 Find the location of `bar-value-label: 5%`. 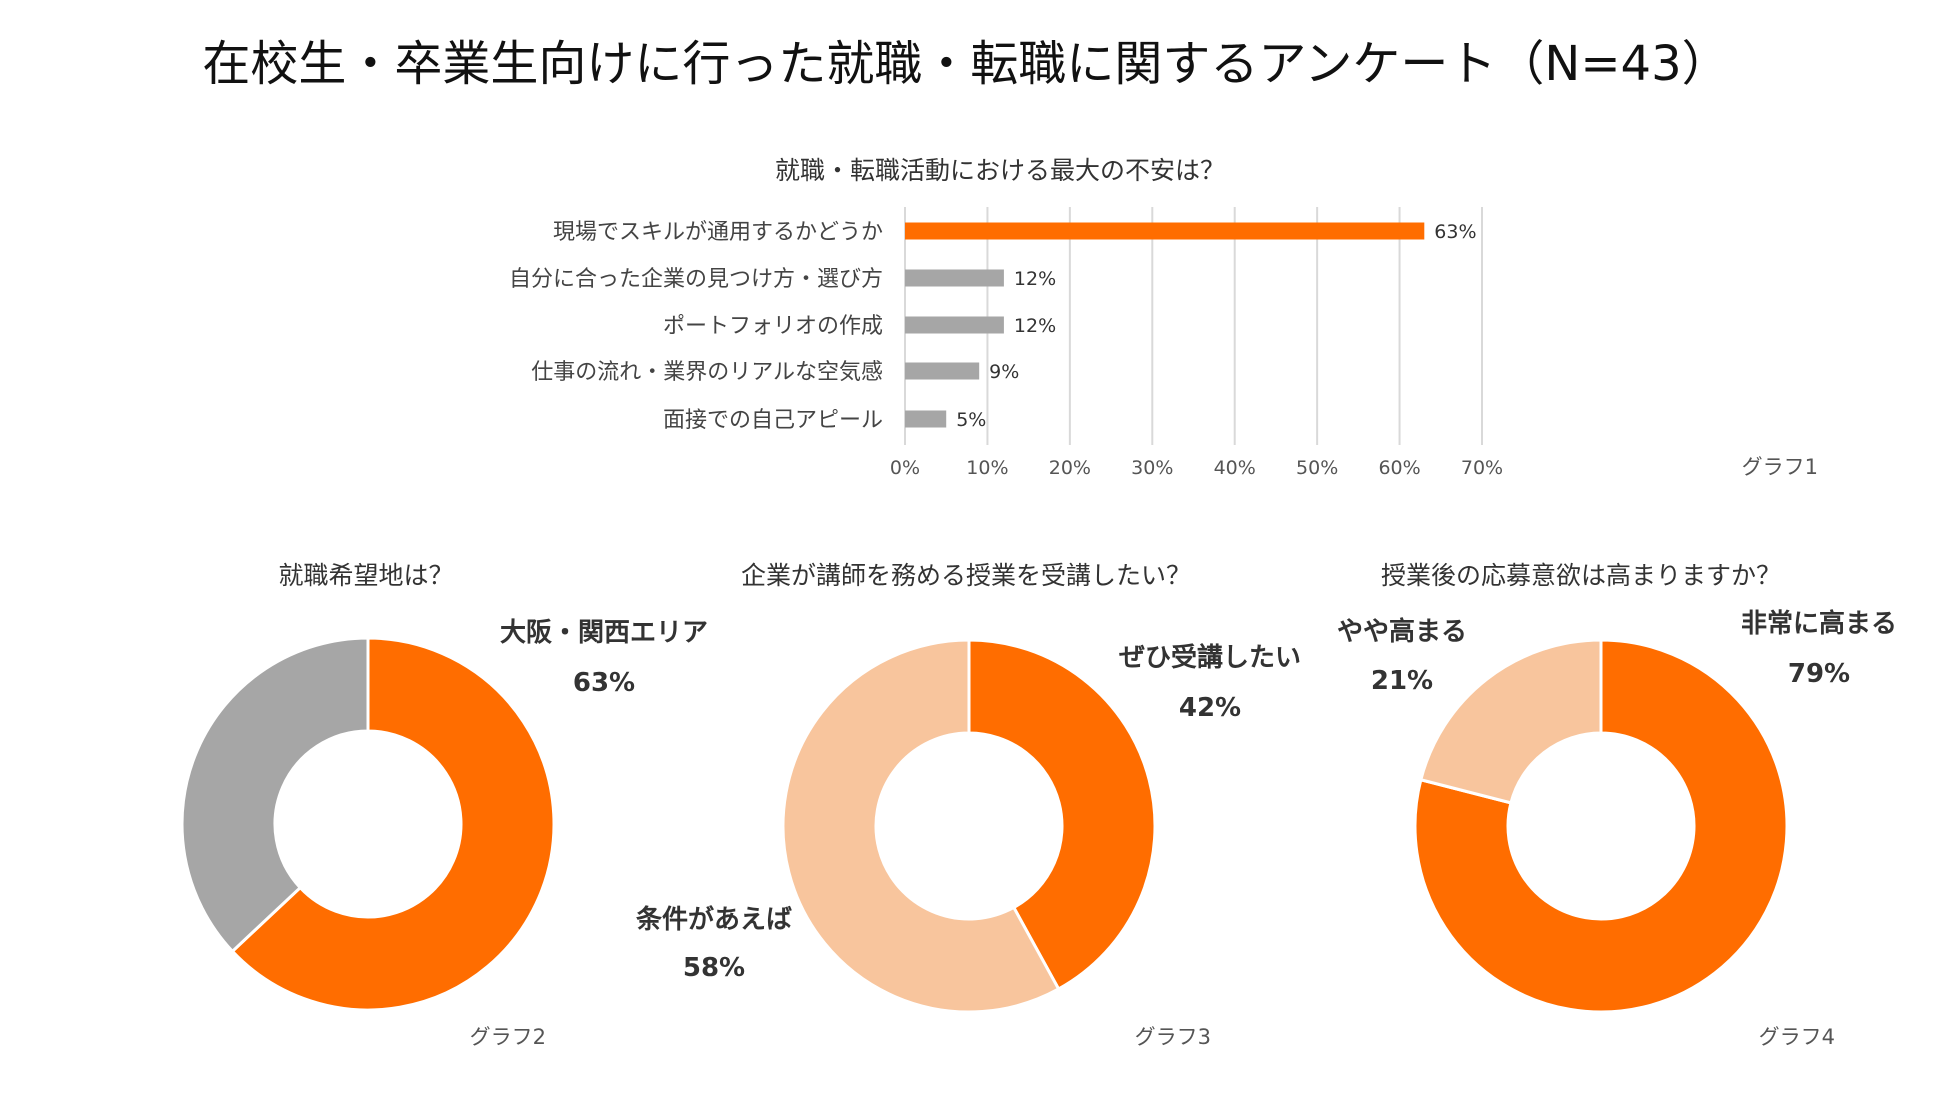

bar-value-label: 5% is located at coordinates (971, 420).